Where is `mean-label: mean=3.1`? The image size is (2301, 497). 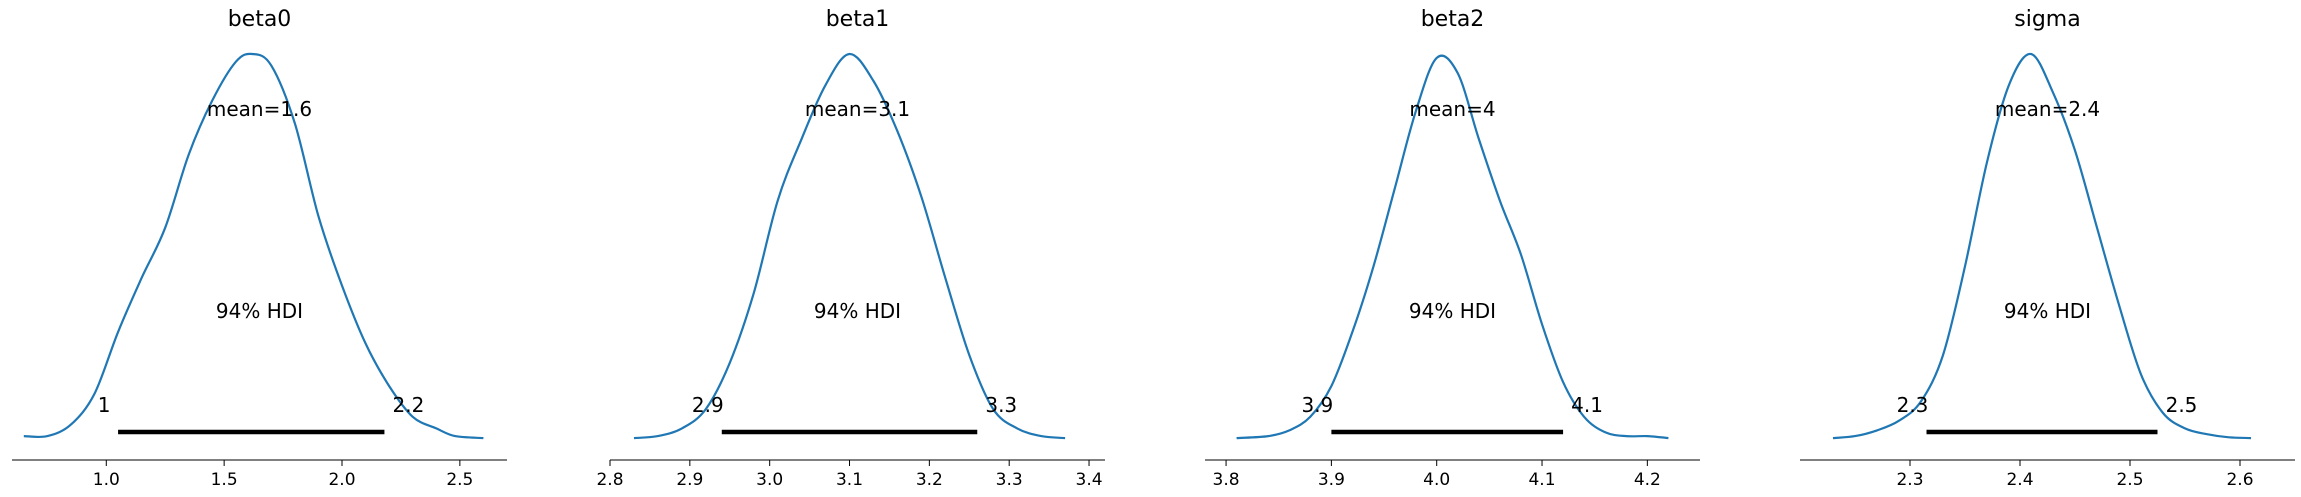
mean-label: mean=3.1 is located at coordinates (857, 109).